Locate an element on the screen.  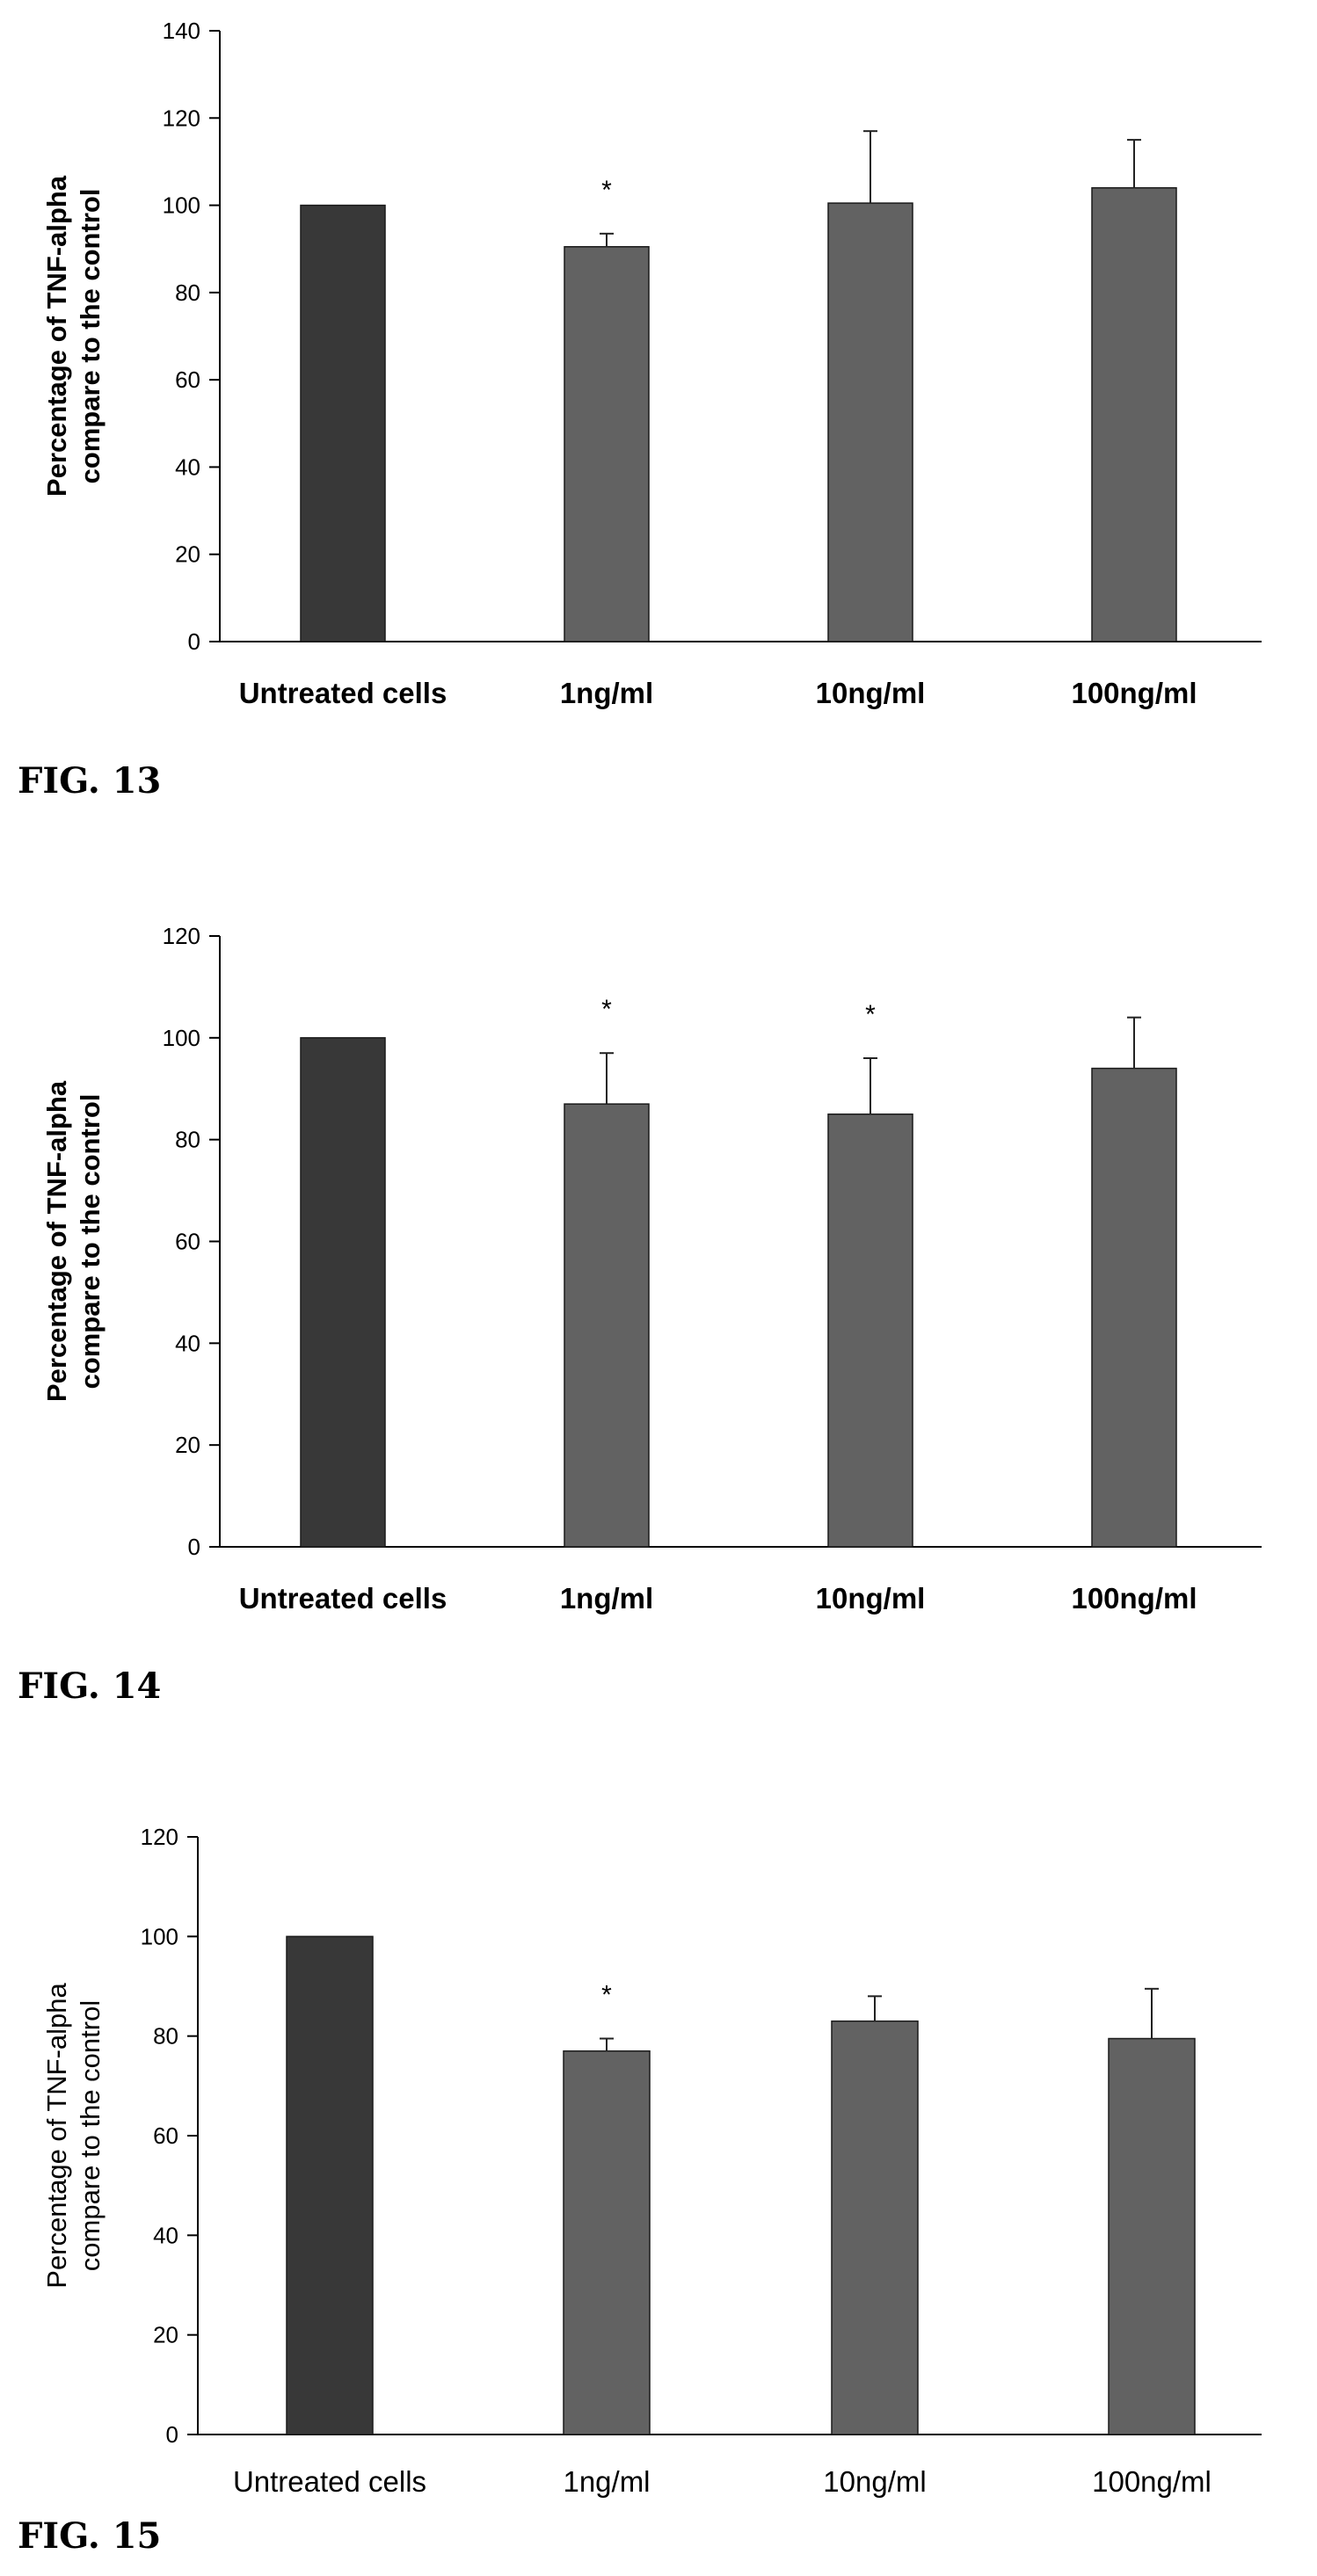
figure-label: FIG. 13 is located at coordinates (90, 781).